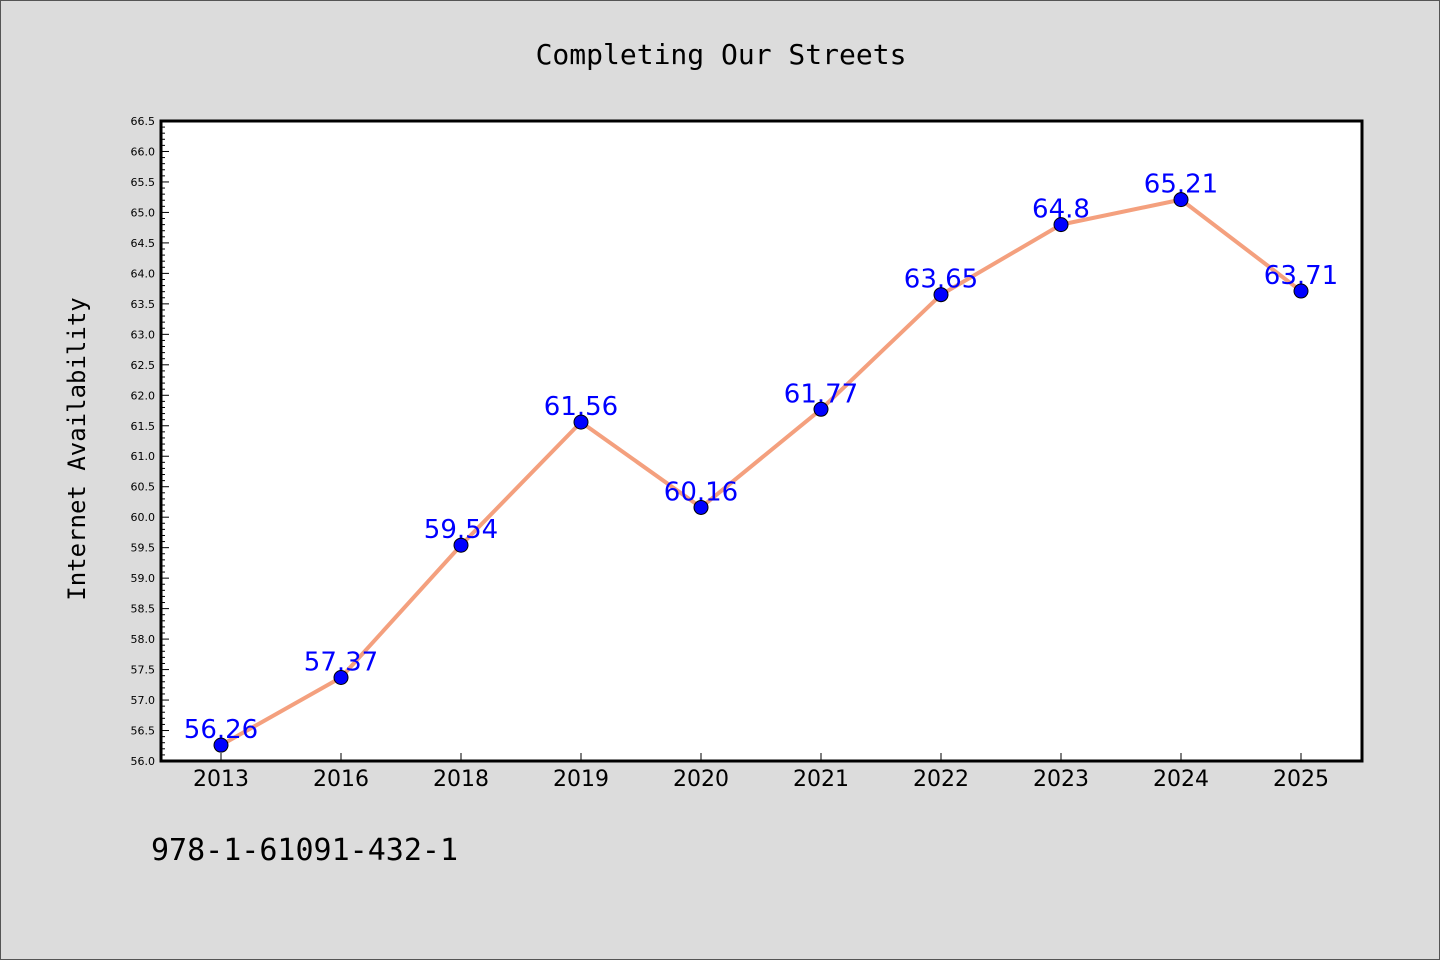  Describe the element at coordinates (143, 426) in the screenshot. I see `y-tick-label: 61.5` at that location.